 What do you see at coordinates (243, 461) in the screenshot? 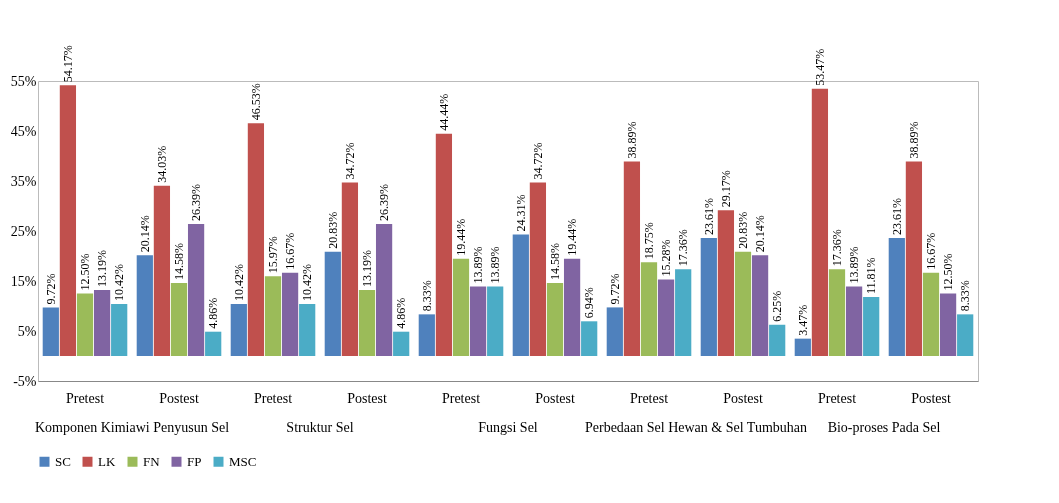
I see `legend-label: MSC` at bounding box center [243, 461].